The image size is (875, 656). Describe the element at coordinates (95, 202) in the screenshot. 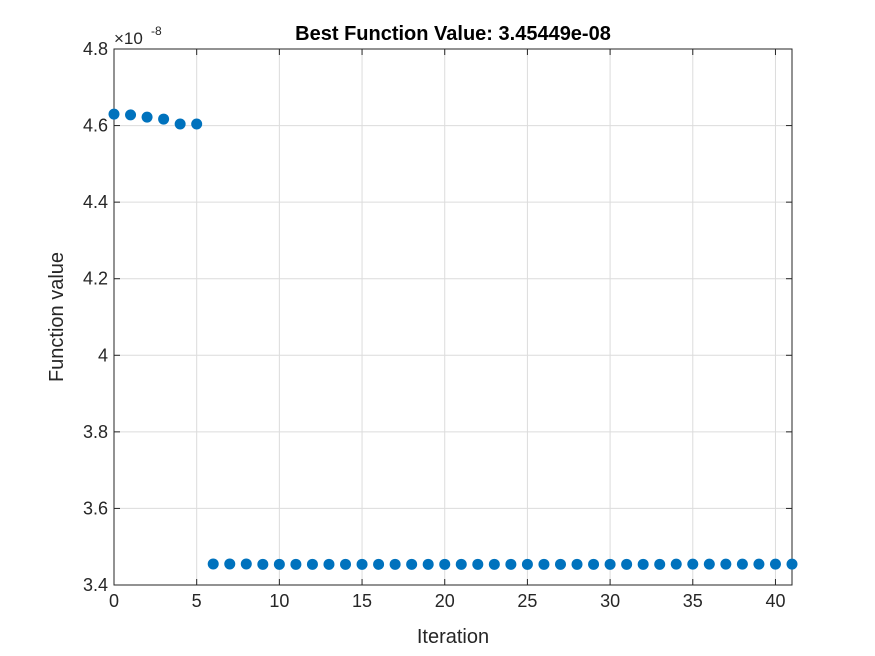

I see `y-tick-label: 4.4` at that location.